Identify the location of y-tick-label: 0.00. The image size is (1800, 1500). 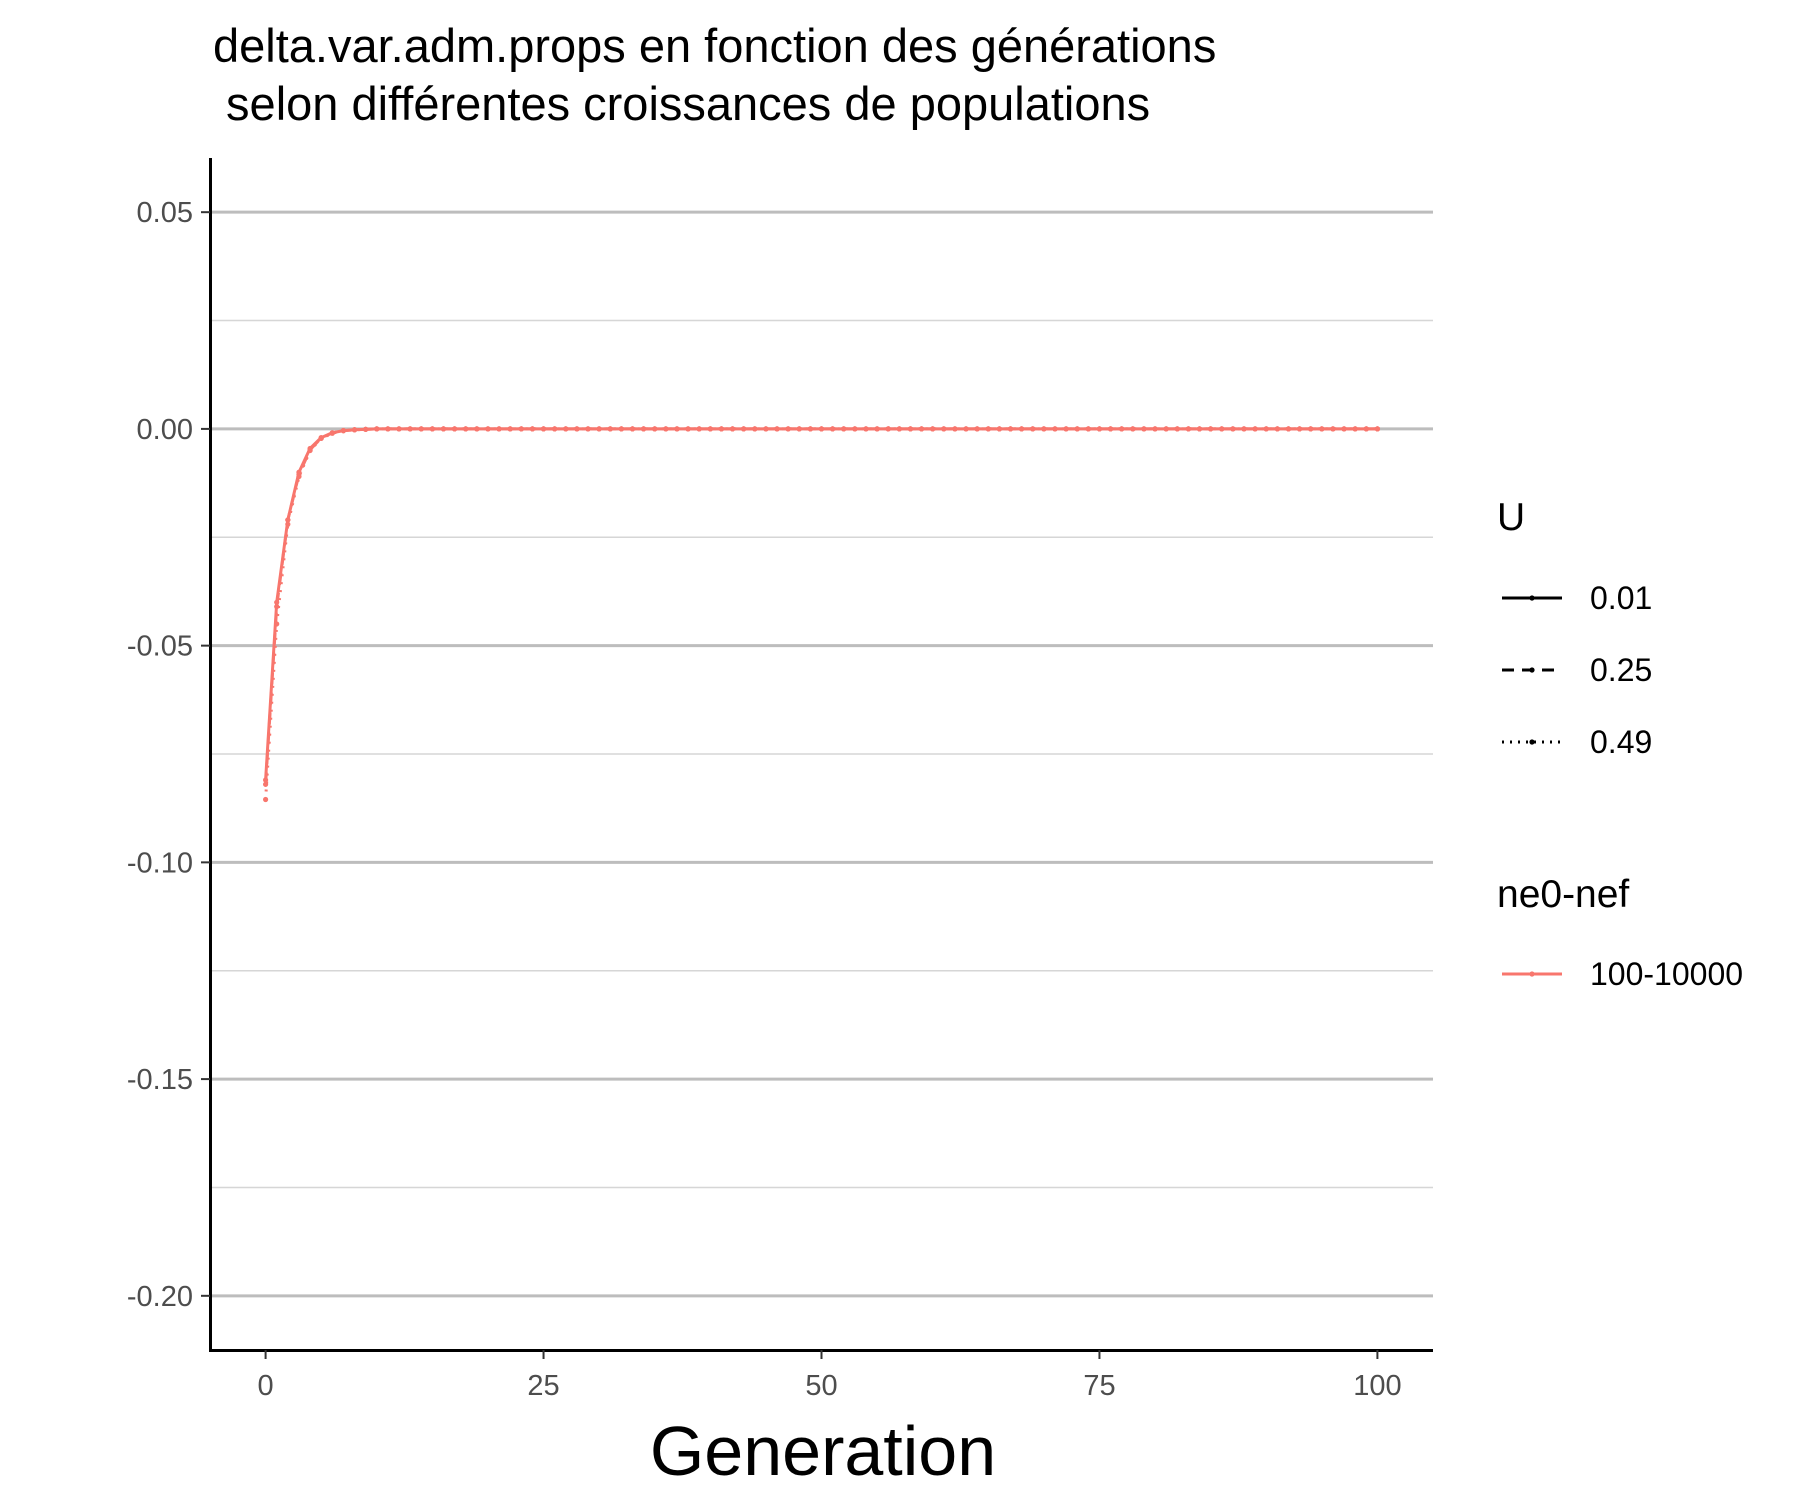
(165, 430).